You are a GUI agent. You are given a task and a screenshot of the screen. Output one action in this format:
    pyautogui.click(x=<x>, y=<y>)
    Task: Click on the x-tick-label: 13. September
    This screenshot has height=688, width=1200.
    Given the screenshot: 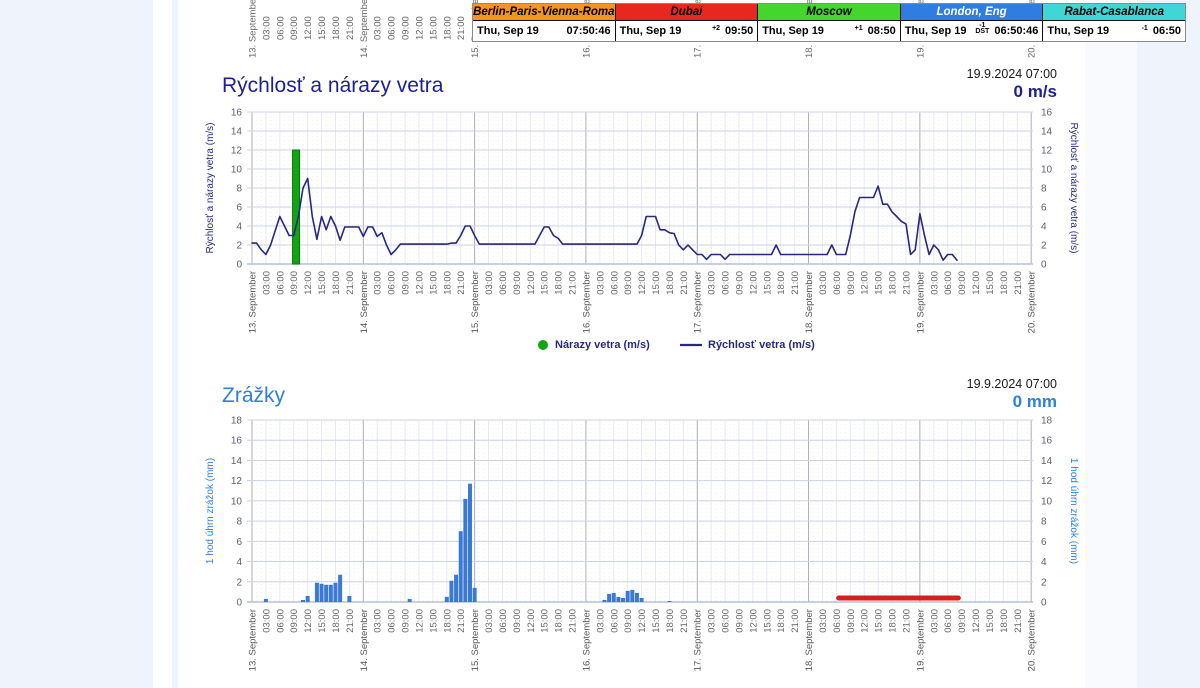 What is the action you would take?
    pyautogui.click(x=253, y=302)
    